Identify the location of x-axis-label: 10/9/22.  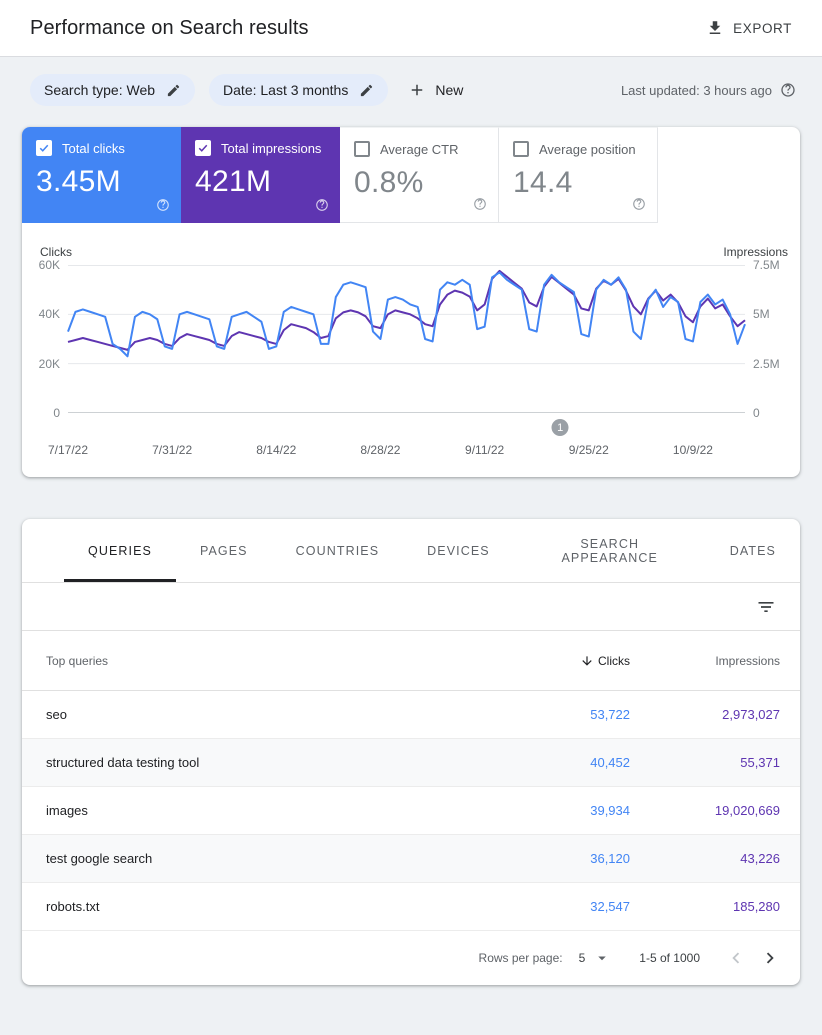
(692, 450).